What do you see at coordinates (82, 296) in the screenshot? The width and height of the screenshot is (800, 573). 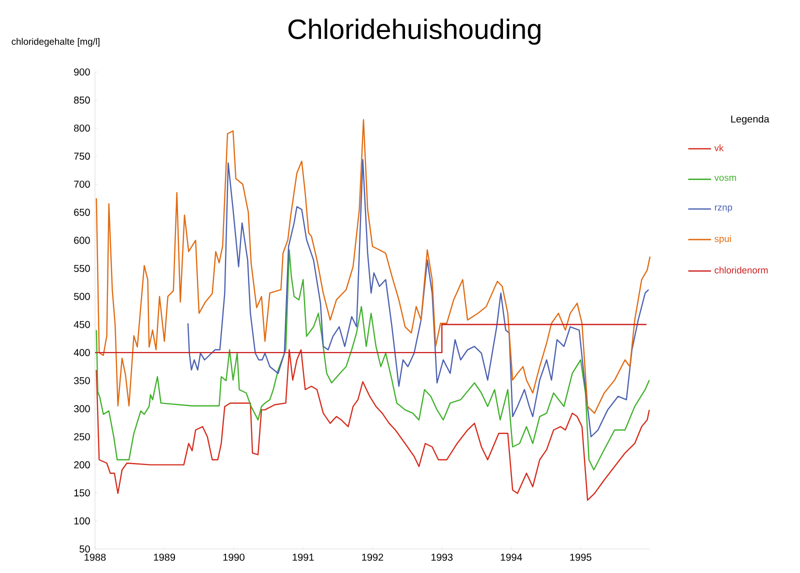 I see `y-tick-label: 500` at bounding box center [82, 296].